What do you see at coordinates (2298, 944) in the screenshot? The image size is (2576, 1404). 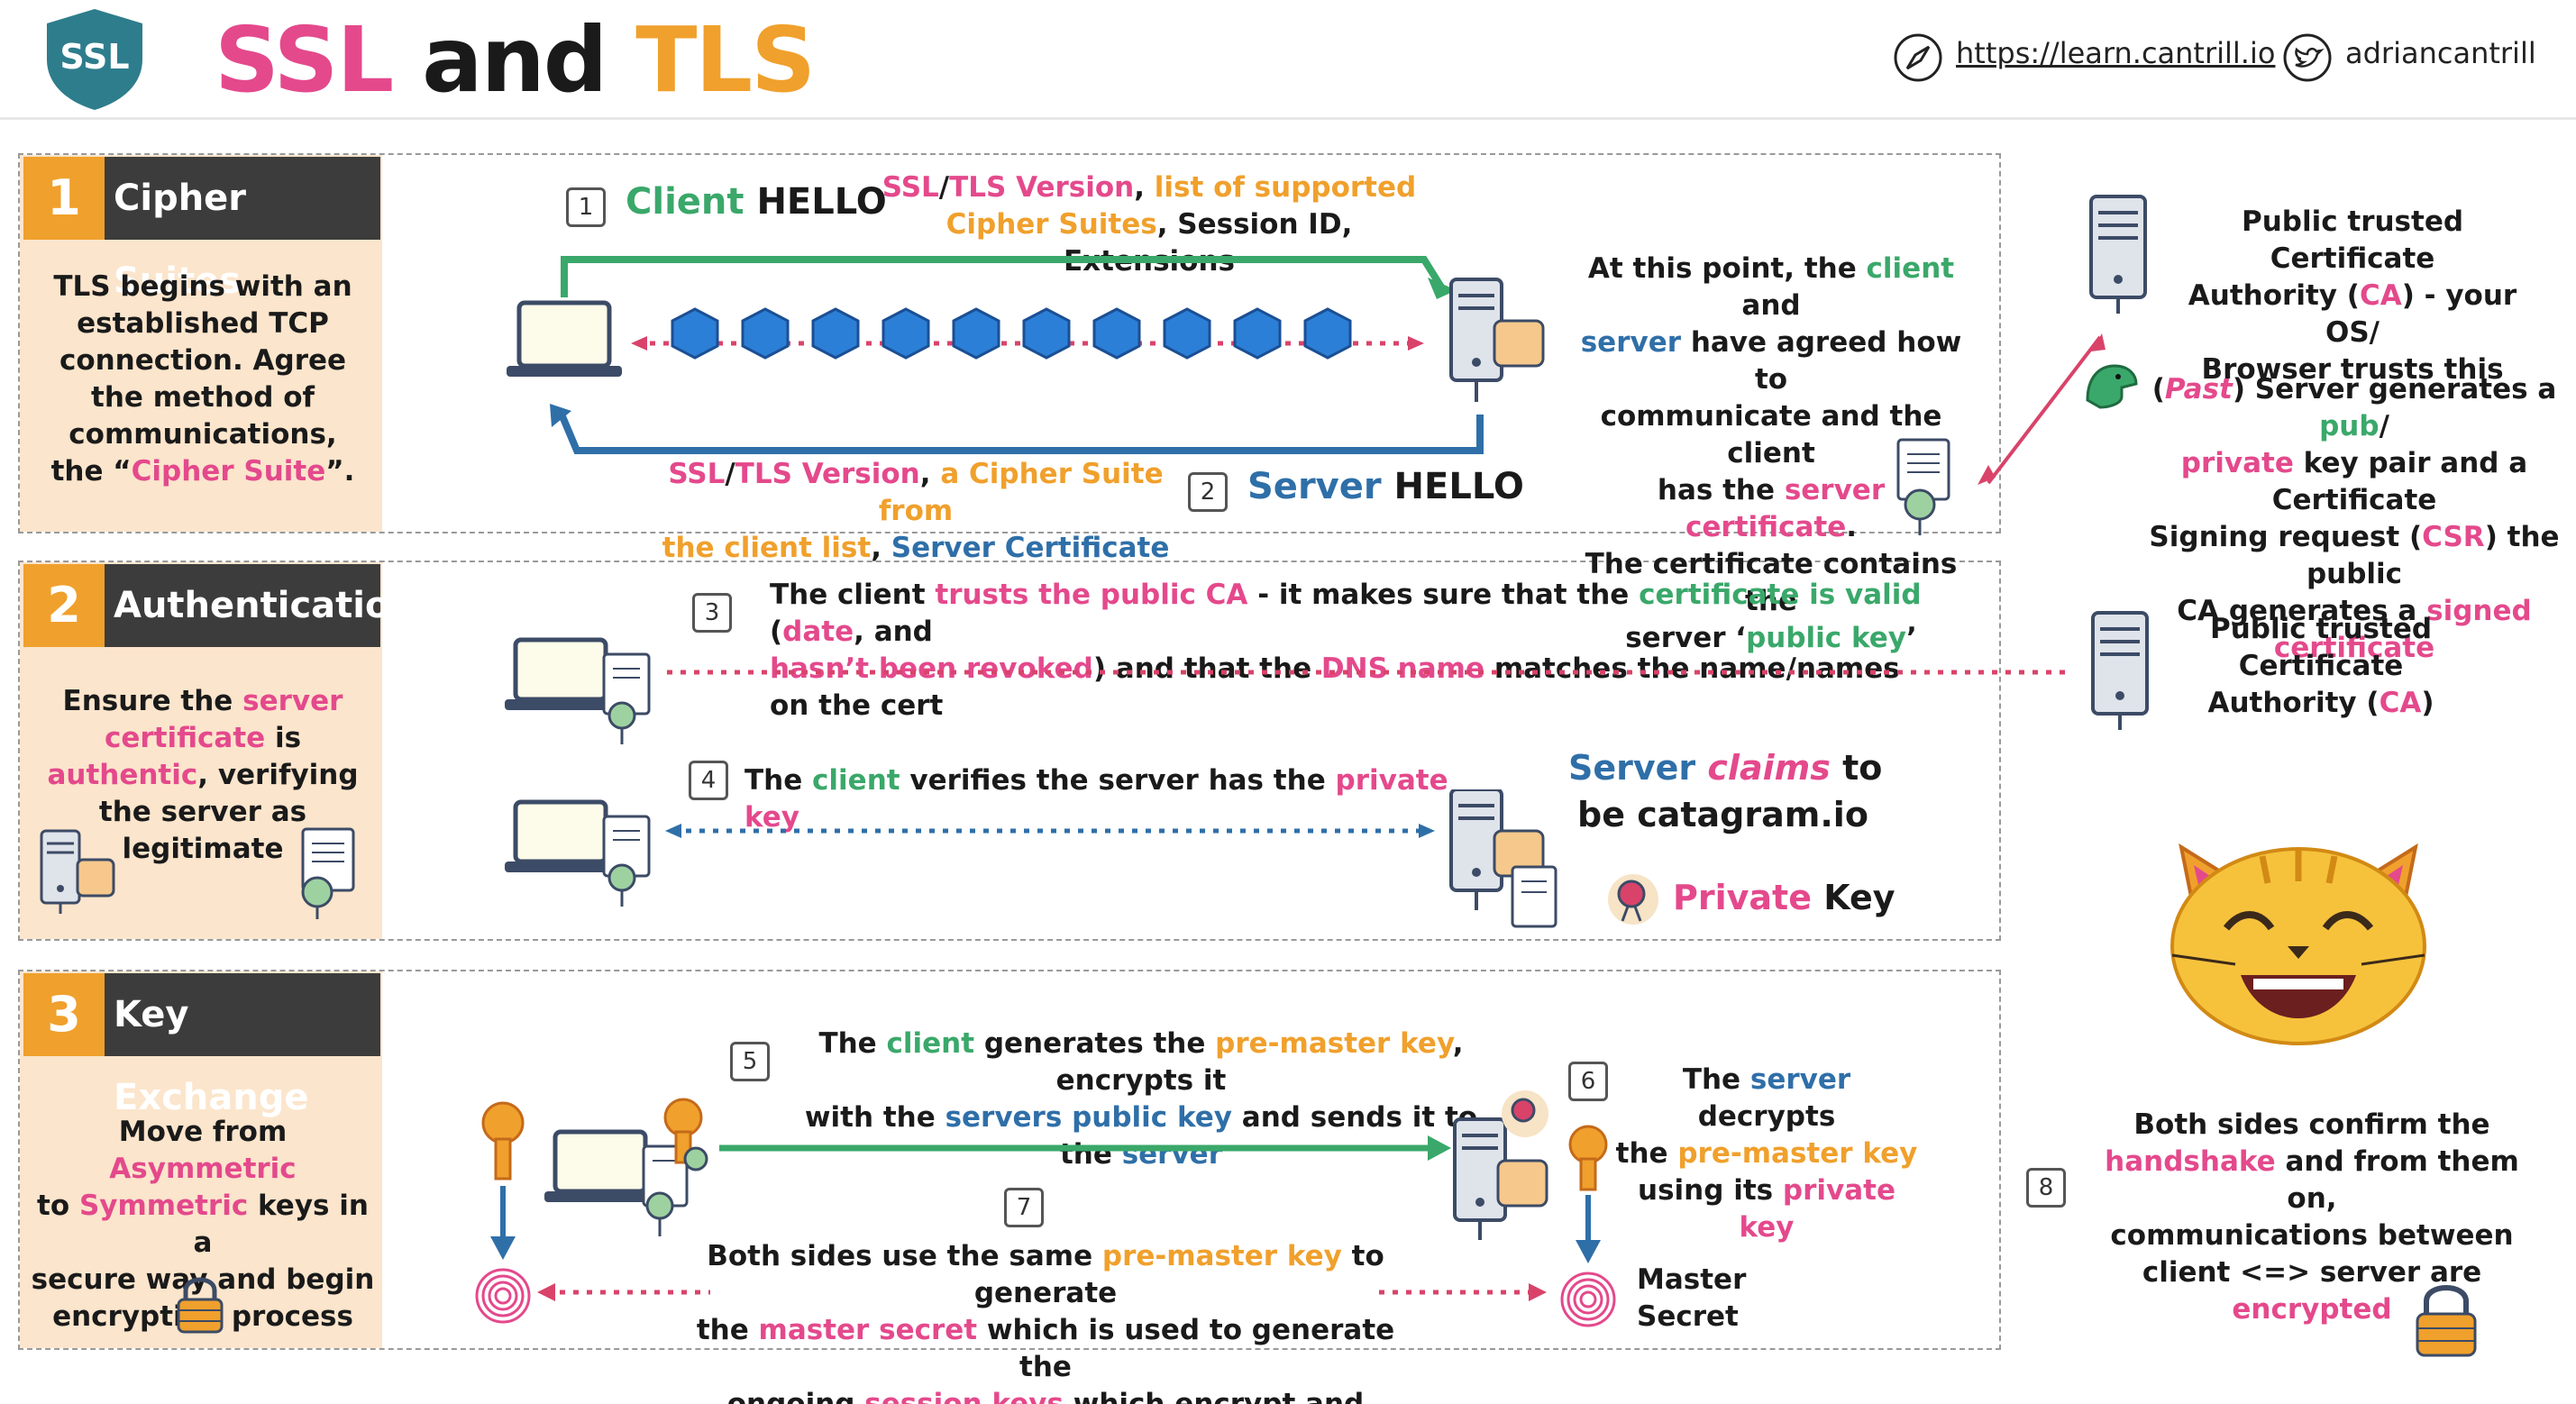 I see `cat-emoji-icon` at bounding box center [2298, 944].